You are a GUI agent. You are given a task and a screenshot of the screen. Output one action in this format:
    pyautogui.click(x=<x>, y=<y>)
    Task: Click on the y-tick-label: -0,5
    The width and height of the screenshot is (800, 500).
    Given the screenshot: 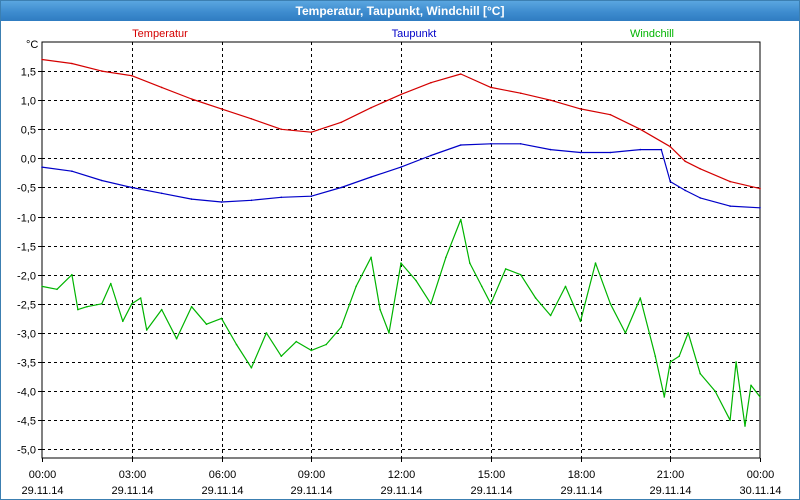 What is the action you would take?
    pyautogui.click(x=26, y=189)
    